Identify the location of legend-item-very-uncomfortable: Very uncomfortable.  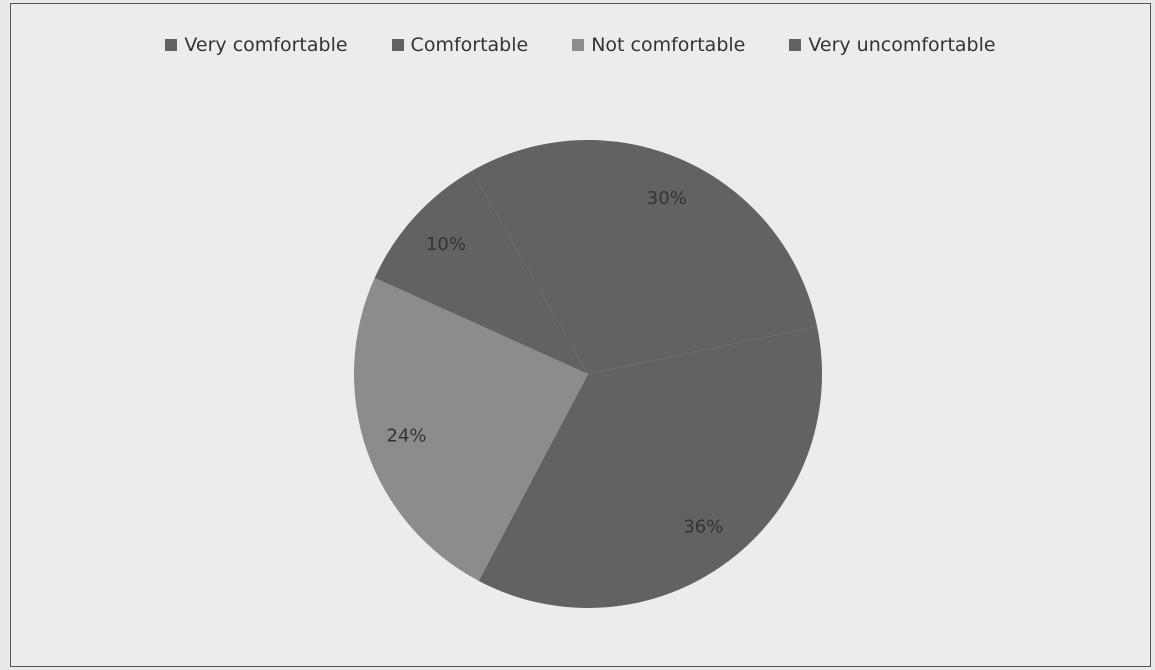
(892, 45).